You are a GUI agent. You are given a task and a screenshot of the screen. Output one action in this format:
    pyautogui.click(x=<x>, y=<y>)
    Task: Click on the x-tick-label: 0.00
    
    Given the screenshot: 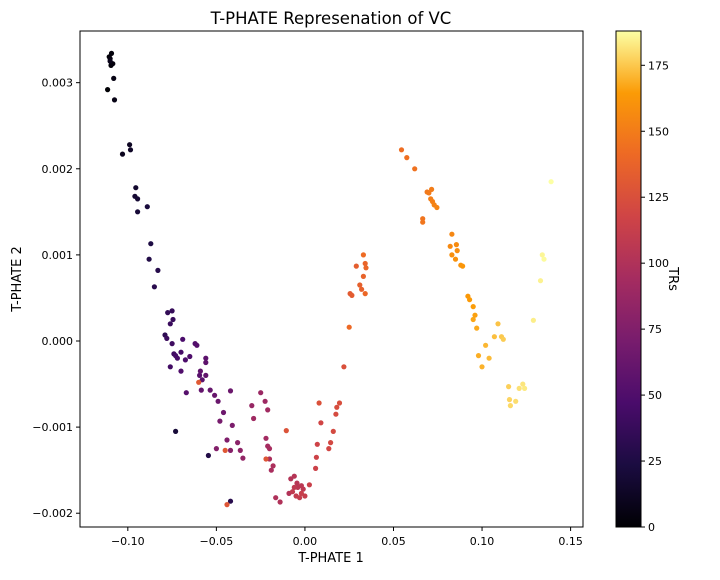 What is the action you would take?
    pyautogui.click(x=305, y=541)
    